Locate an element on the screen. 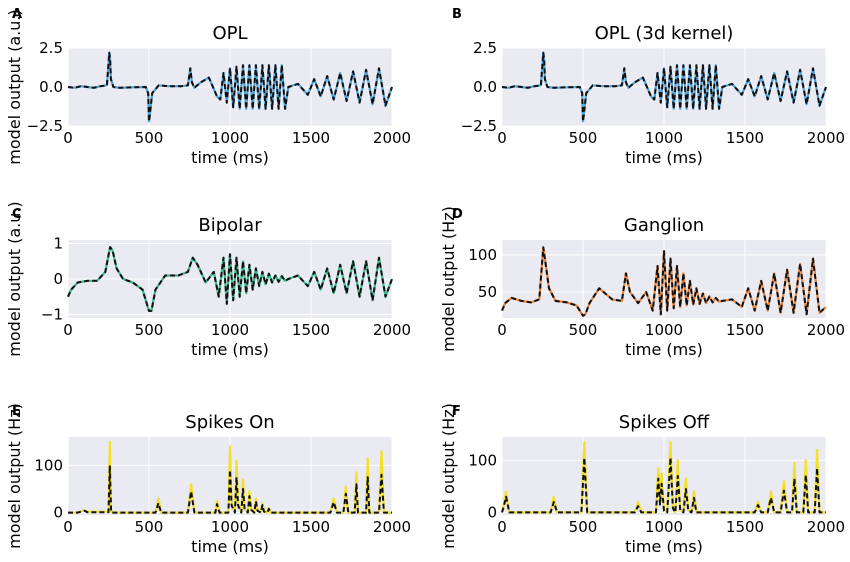 This screenshot has width=850, height=562. panel-letter: F is located at coordinates (456, 411).